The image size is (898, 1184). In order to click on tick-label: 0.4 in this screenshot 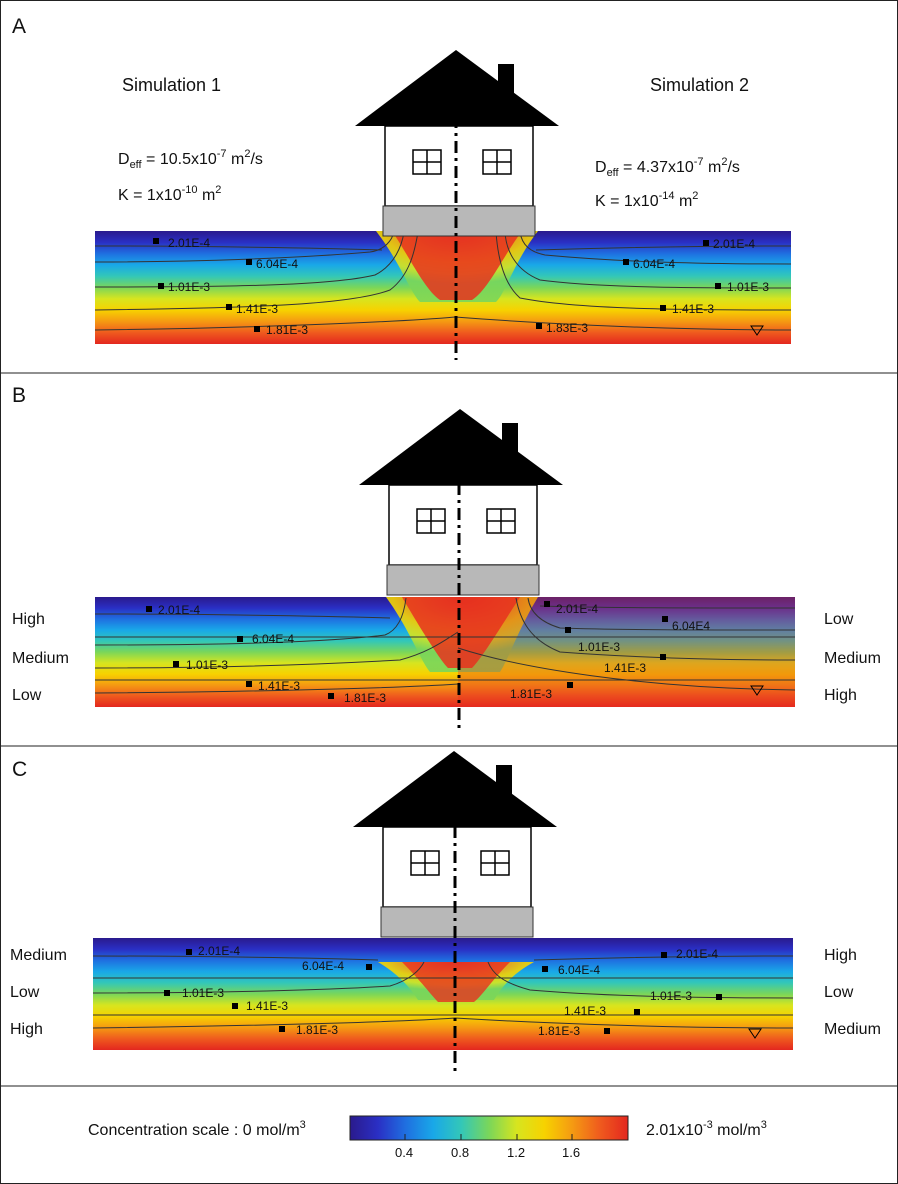, I will do `click(404, 1152)`.